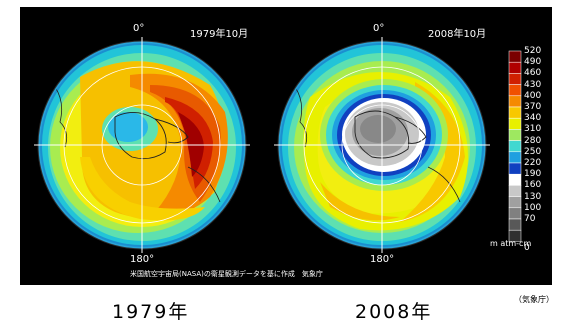 The width and height of the screenshot is (562, 324). I want to click on legend-tick-label: 370, so click(533, 107).